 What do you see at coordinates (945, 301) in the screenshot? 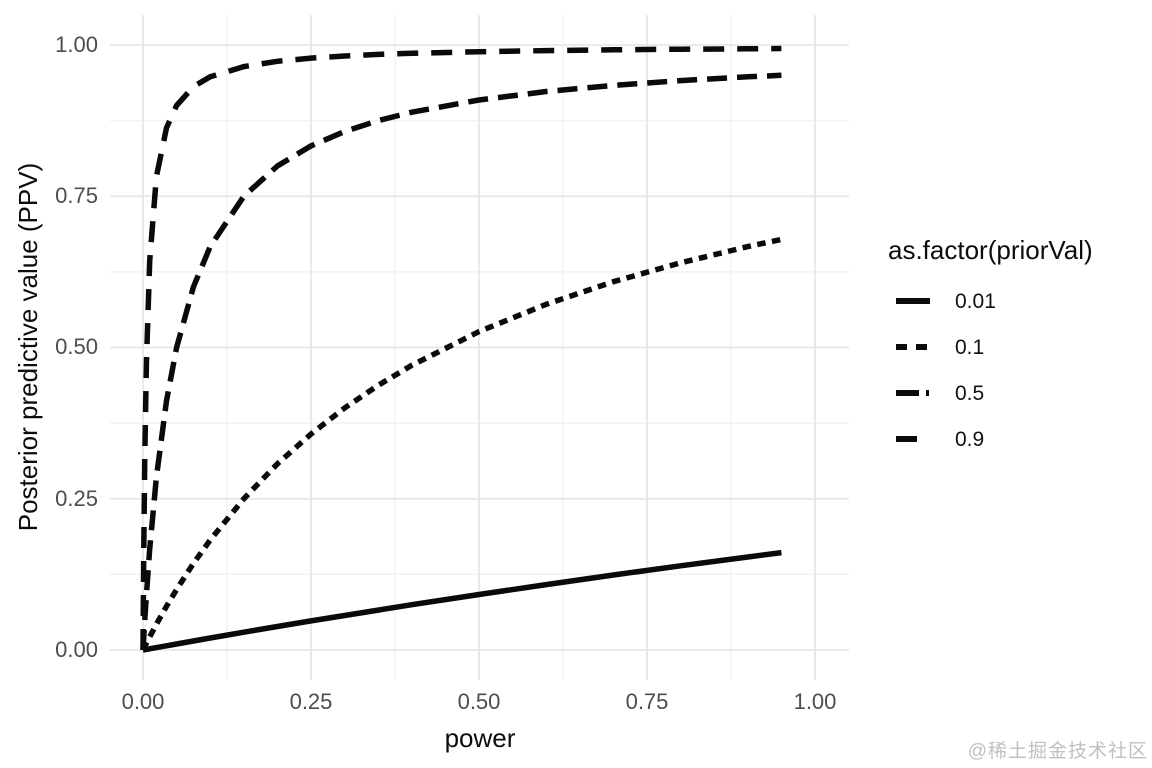
I see `legend-entry-0.01: 0.01` at bounding box center [945, 301].